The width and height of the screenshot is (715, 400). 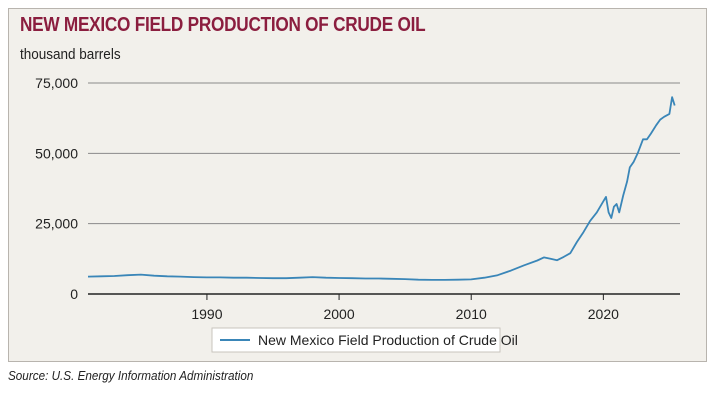 I want to click on legend: New Mexico Field Production of Crude Oil, so click(x=364, y=340).